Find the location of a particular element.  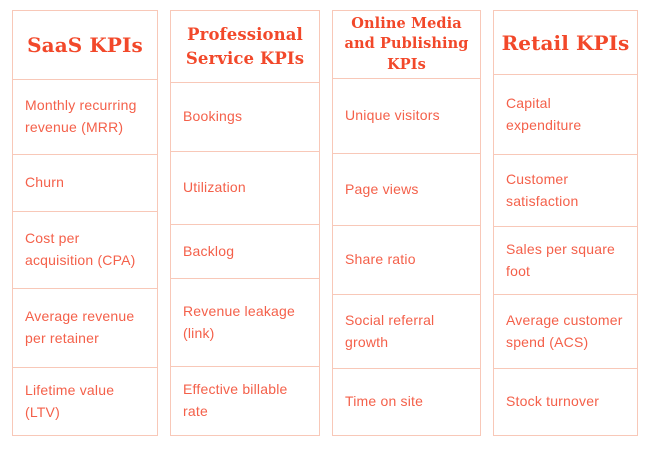

kpi-cell: Average customer spend (ACS) is located at coordinates (565, 331).